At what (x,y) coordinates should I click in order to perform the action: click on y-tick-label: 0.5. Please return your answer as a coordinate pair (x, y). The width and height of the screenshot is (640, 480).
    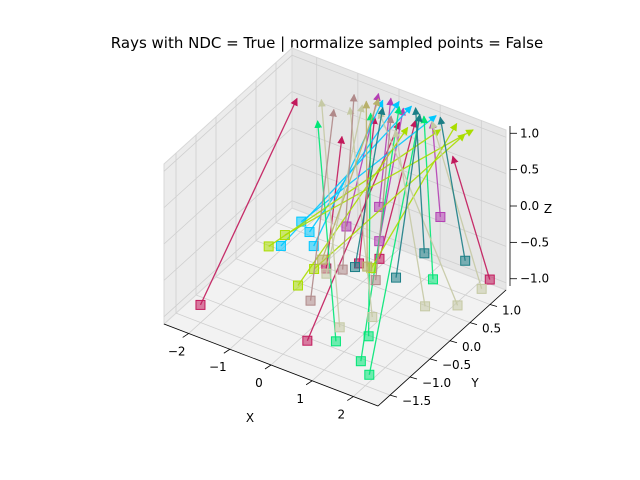
    Looking at the image, I should click on (491, 329).